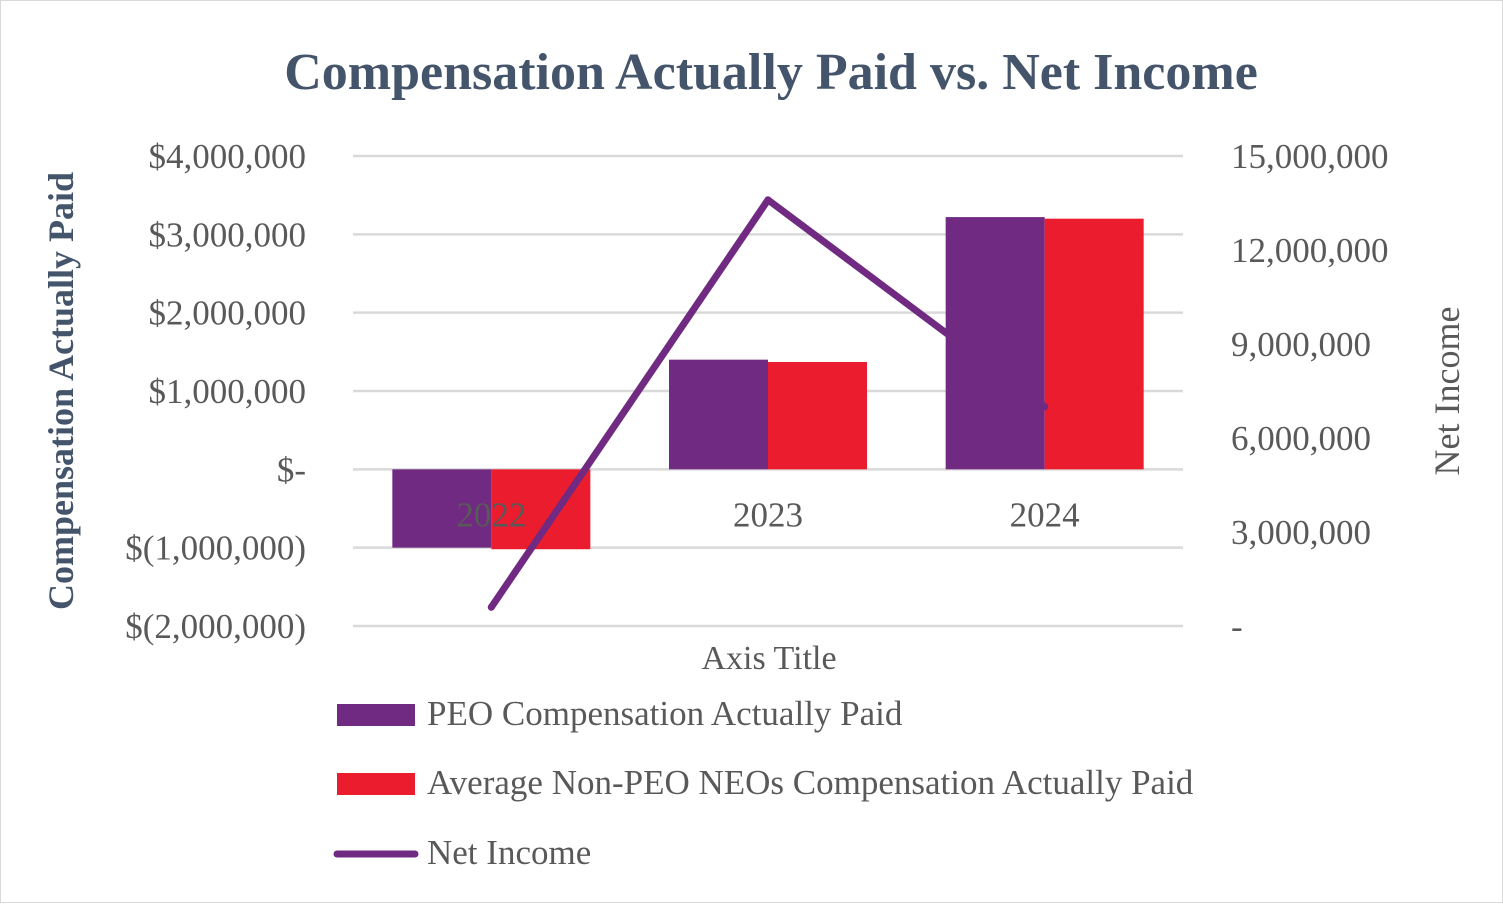  I want to click on y-left-tick-label: $4,000,000, so click(228, 156).